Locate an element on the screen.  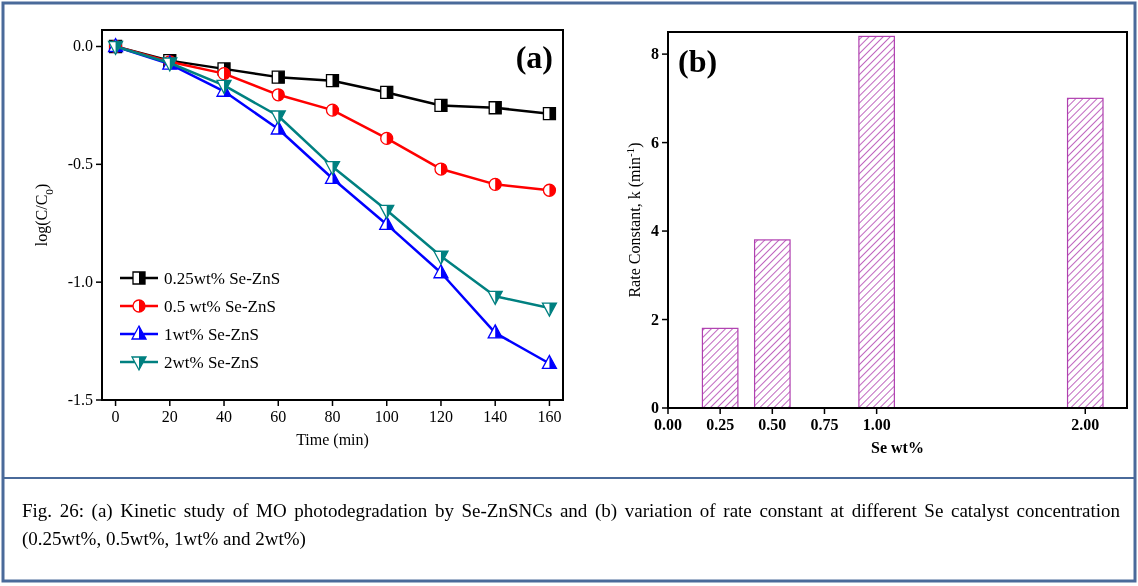
x-tick-label: 0.25 is located at coordinates (720, 424).